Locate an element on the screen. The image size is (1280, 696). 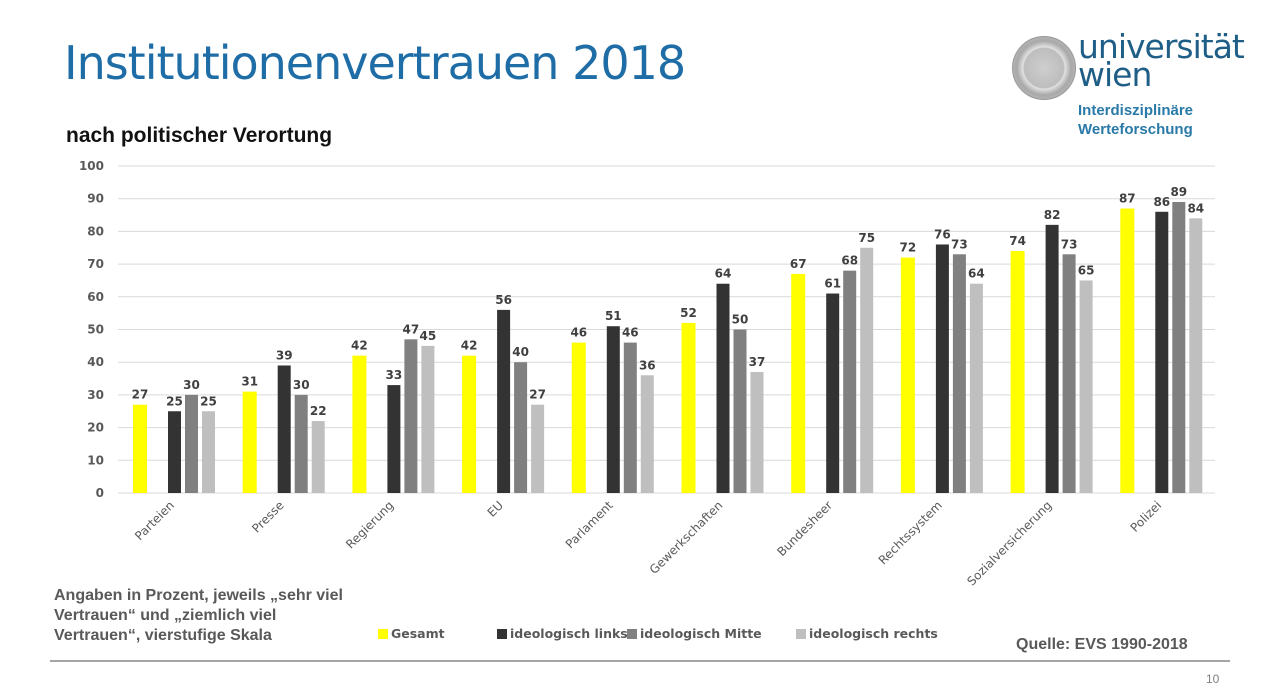
legend-swatch-mitte is located at coordinates (632, 633).